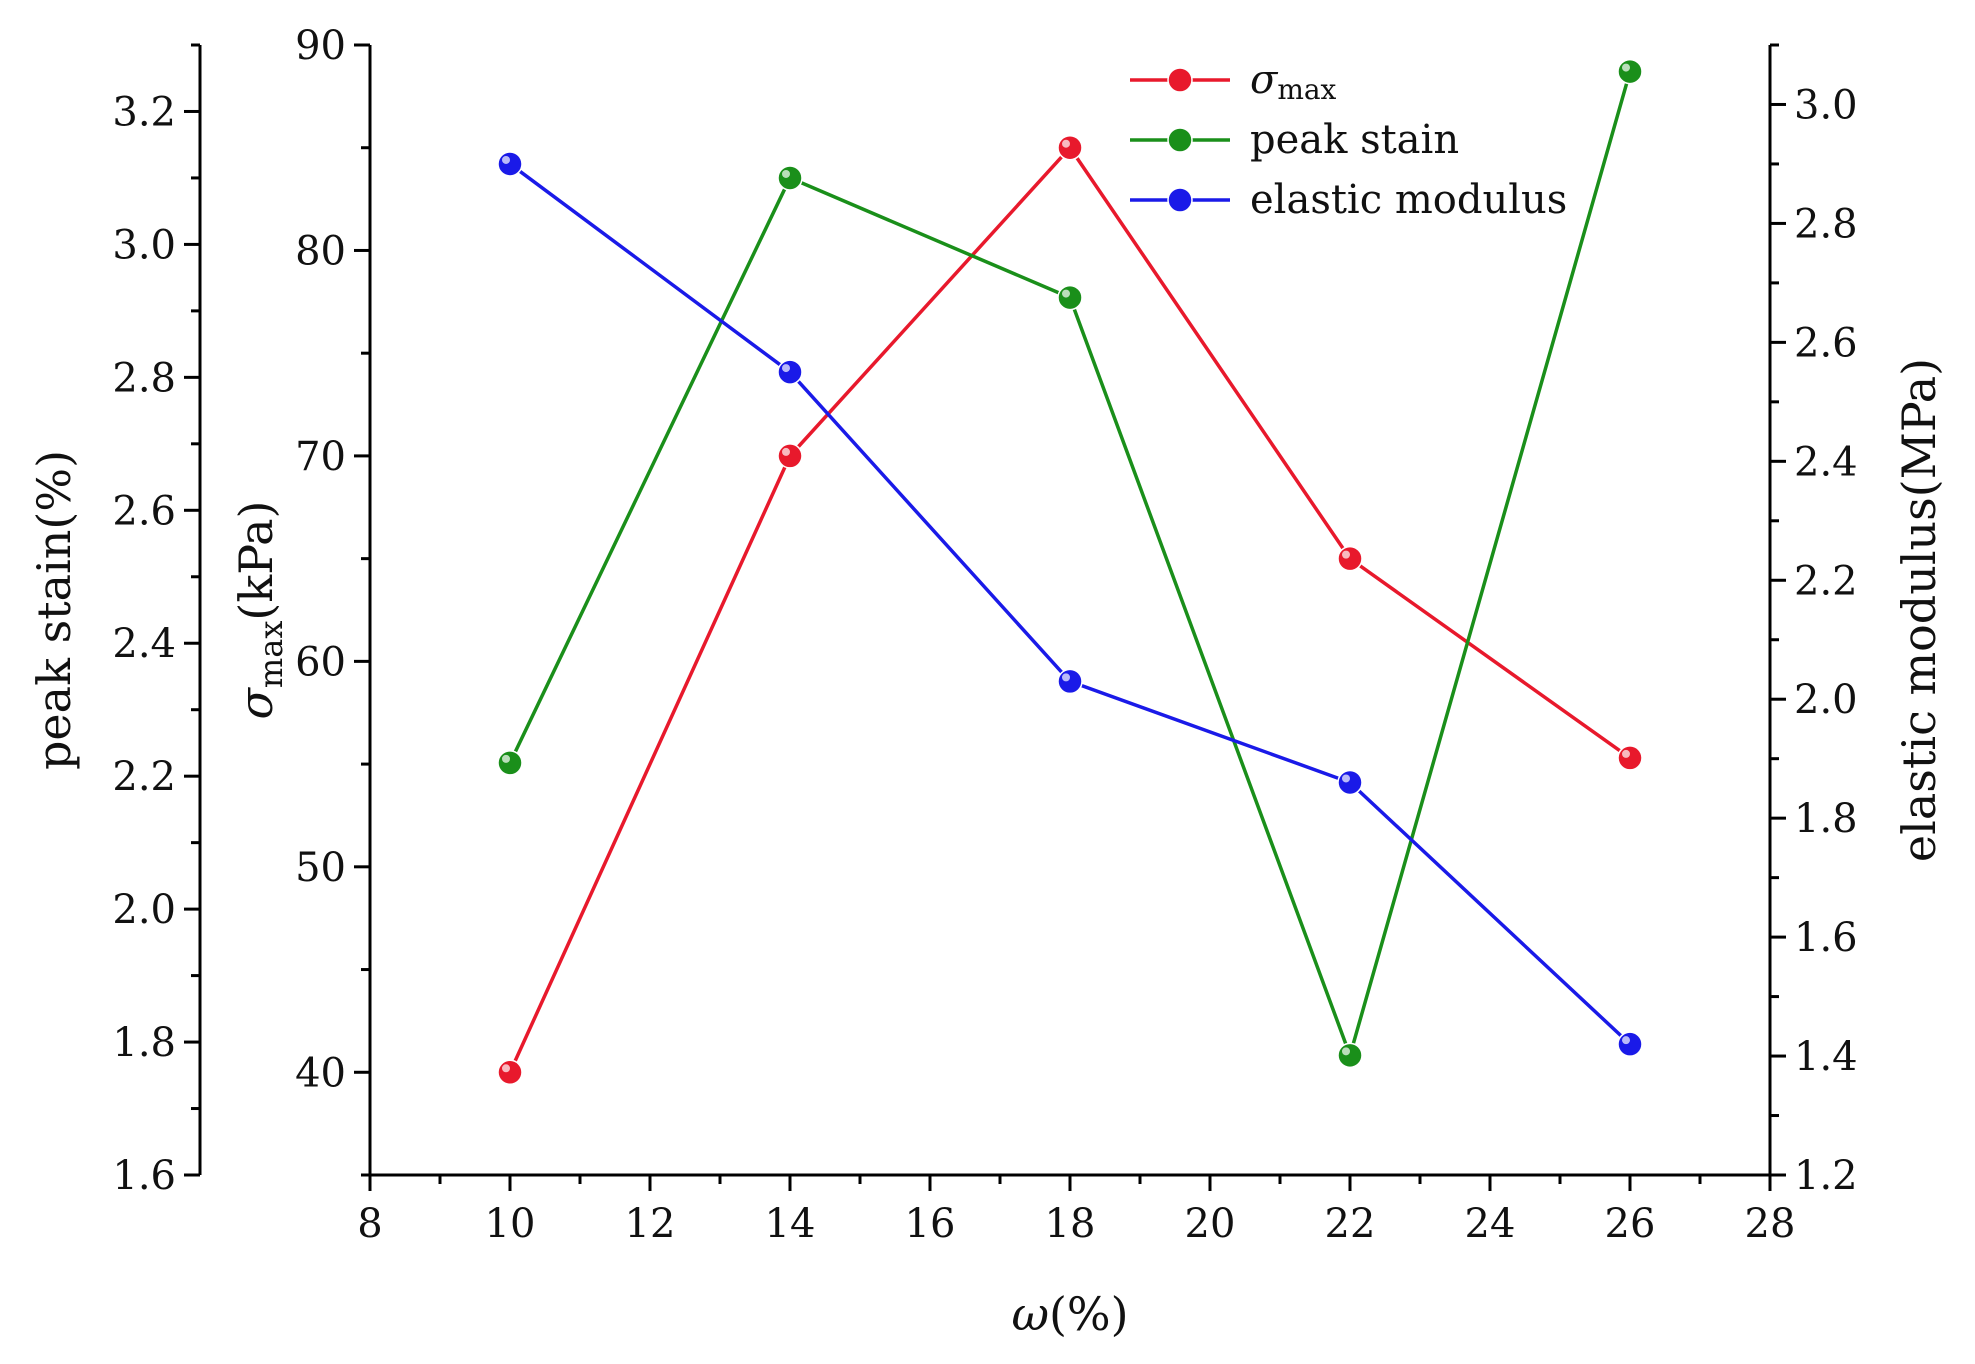 Image resolution: width=1975 pixels, height=1364 pixels. Describe the element at coordinates (790, 1224) in the screenshot. I see `x-tick-label: 14` at that location.